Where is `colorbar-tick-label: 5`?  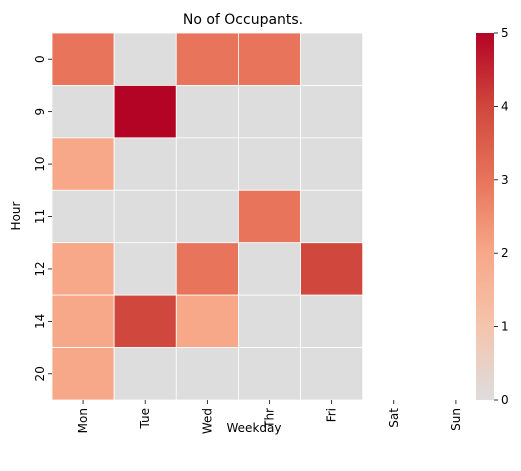
colorbar-tick-label: 5 is located at coordinates (505, 33).